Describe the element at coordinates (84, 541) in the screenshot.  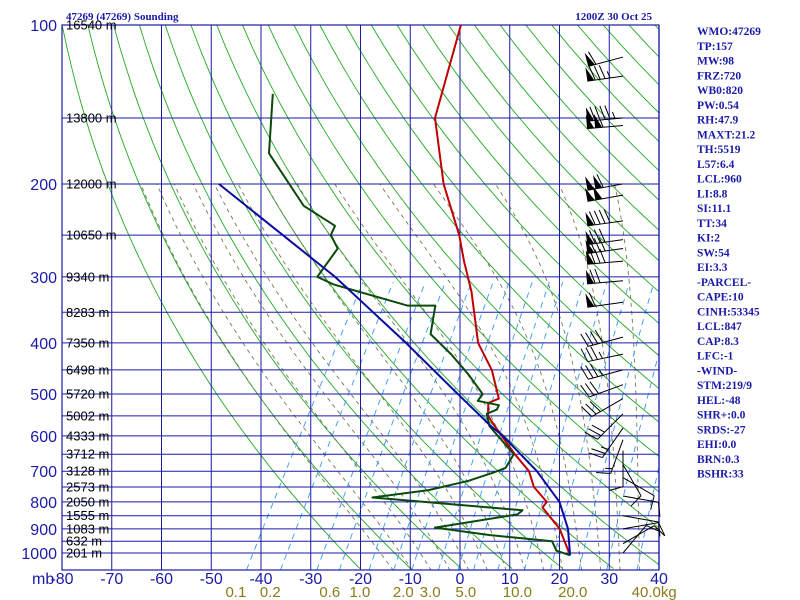
I see `height-label: 632 m` at that location.